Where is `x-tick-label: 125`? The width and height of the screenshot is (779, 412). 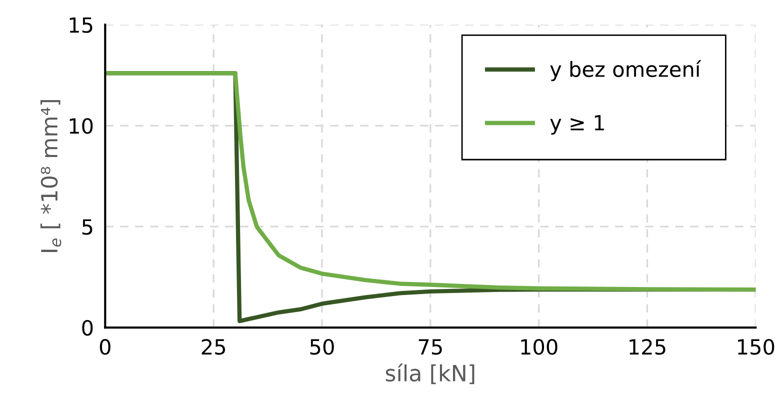
x-tick-label: 125 is located at coordinates (648, 347).